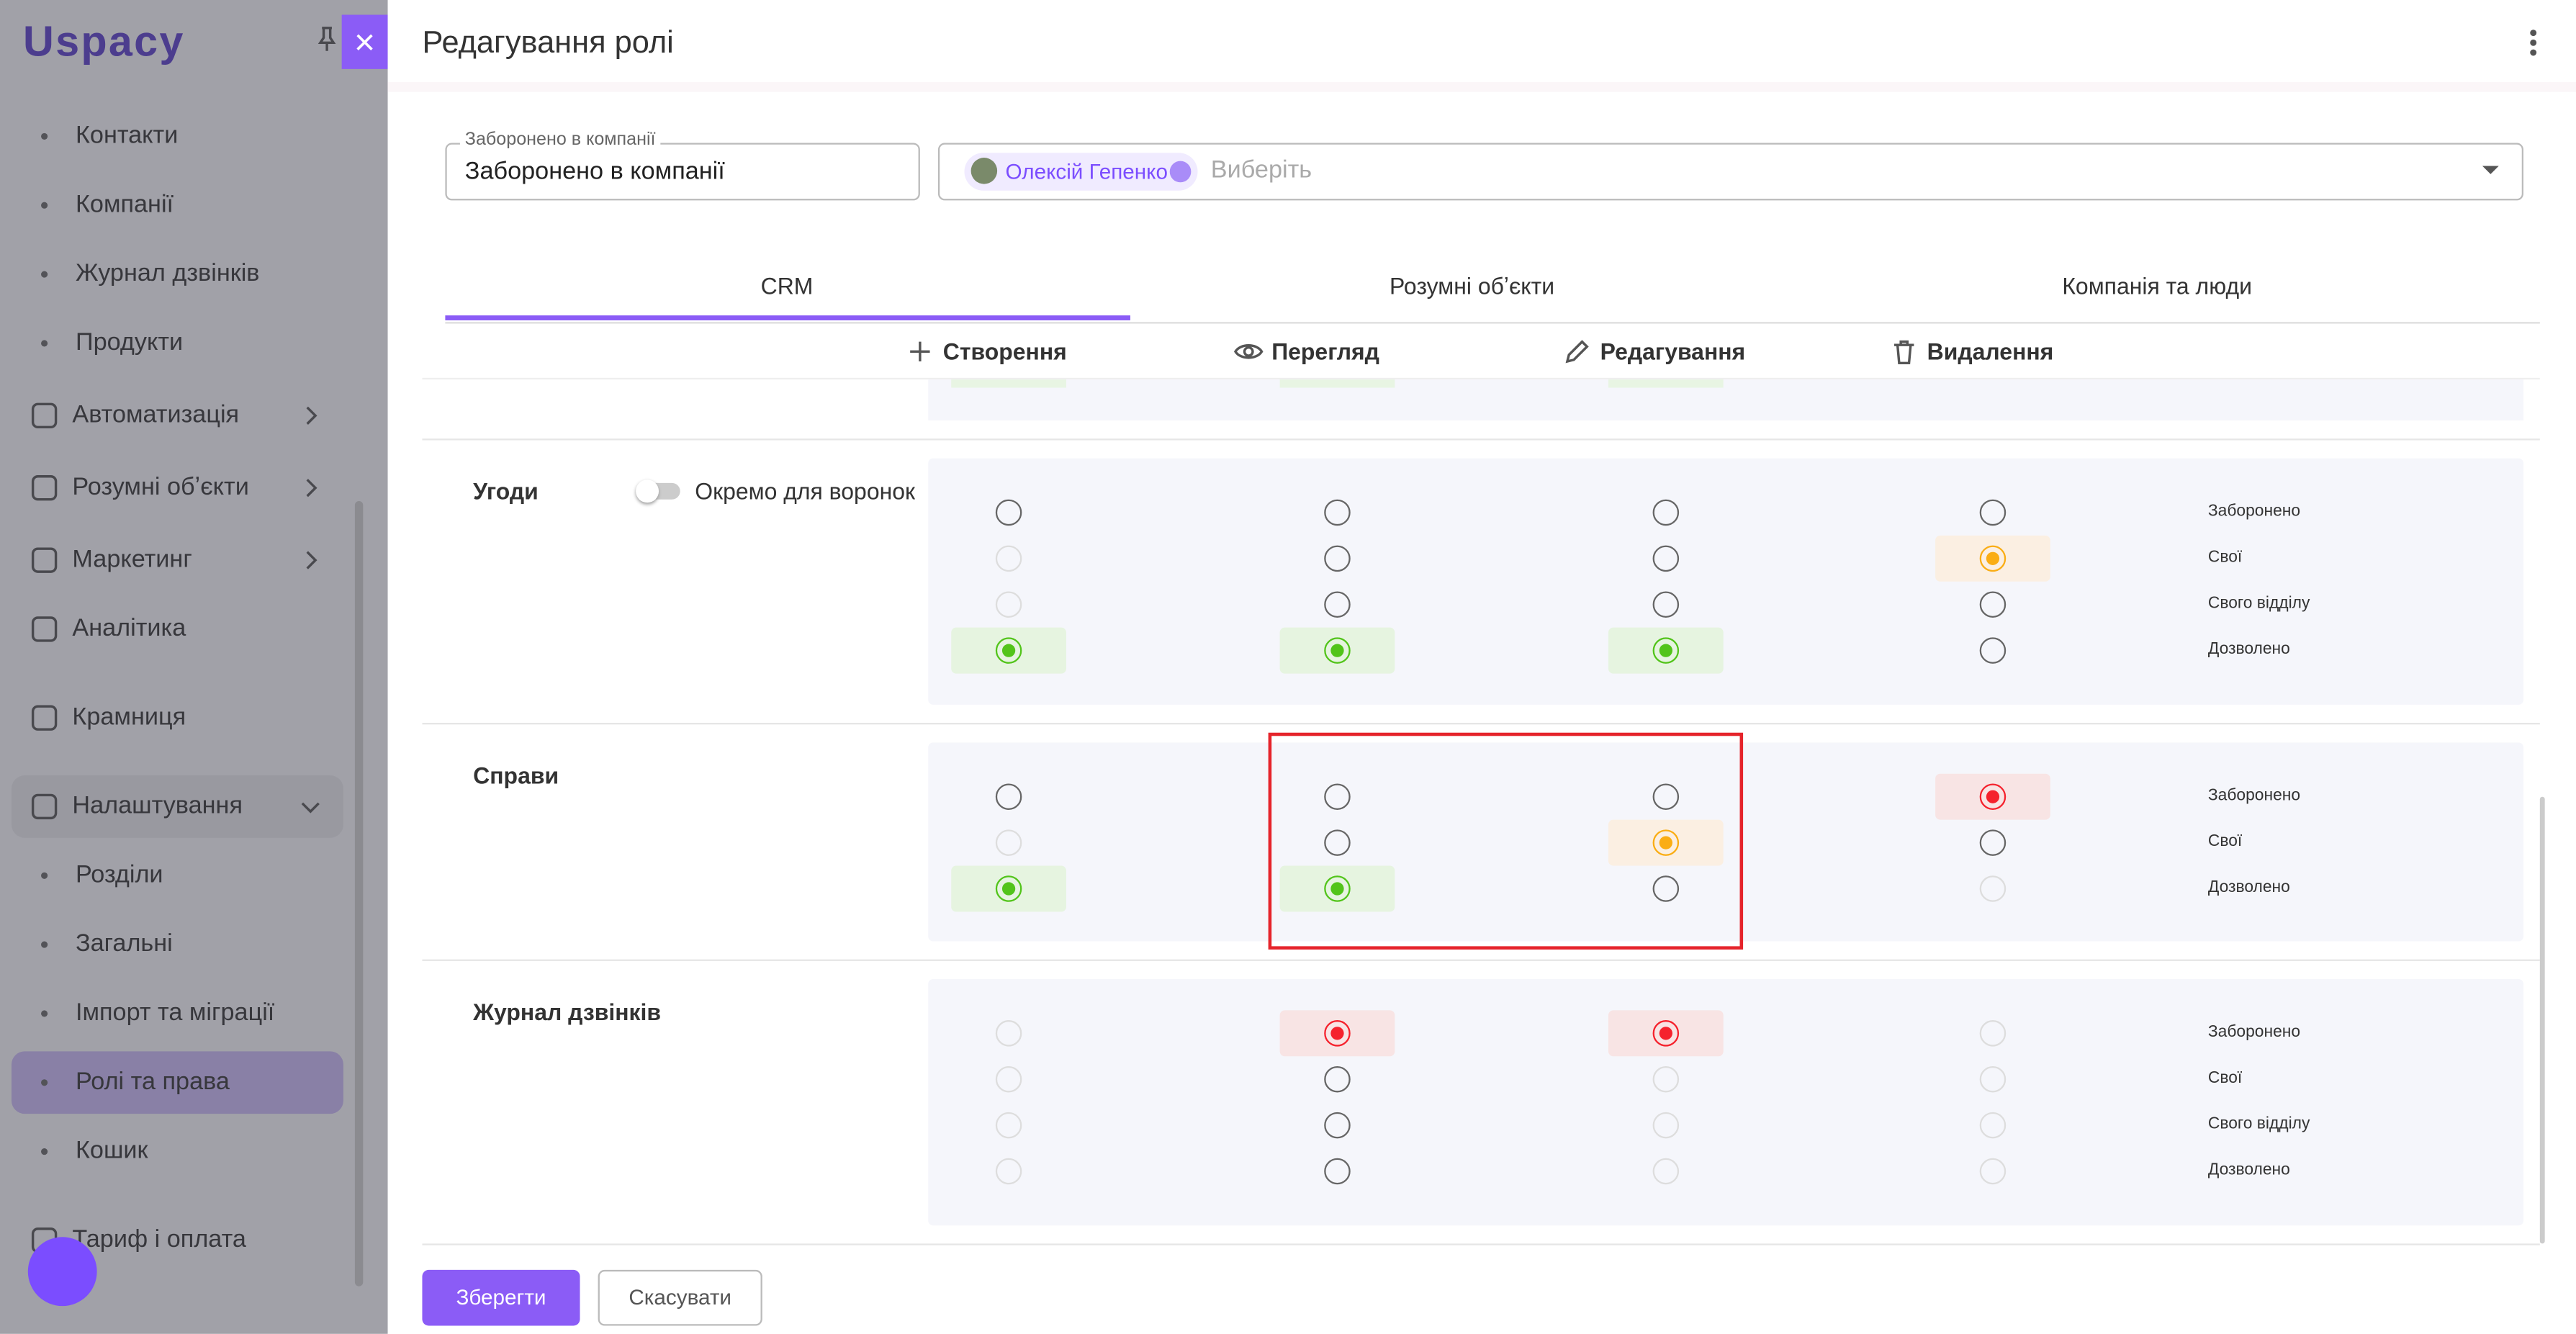 The image size is (2576, 1334). I want to click on menu-item: Розділи, so click(119, 874).